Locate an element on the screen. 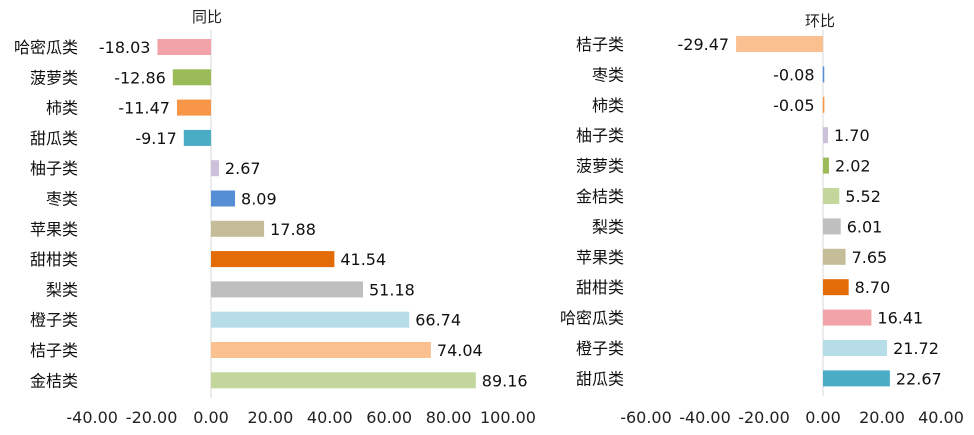 This screenshot has height=435, width=974. data-label: -0.05 is located at coordinates (793, 105).